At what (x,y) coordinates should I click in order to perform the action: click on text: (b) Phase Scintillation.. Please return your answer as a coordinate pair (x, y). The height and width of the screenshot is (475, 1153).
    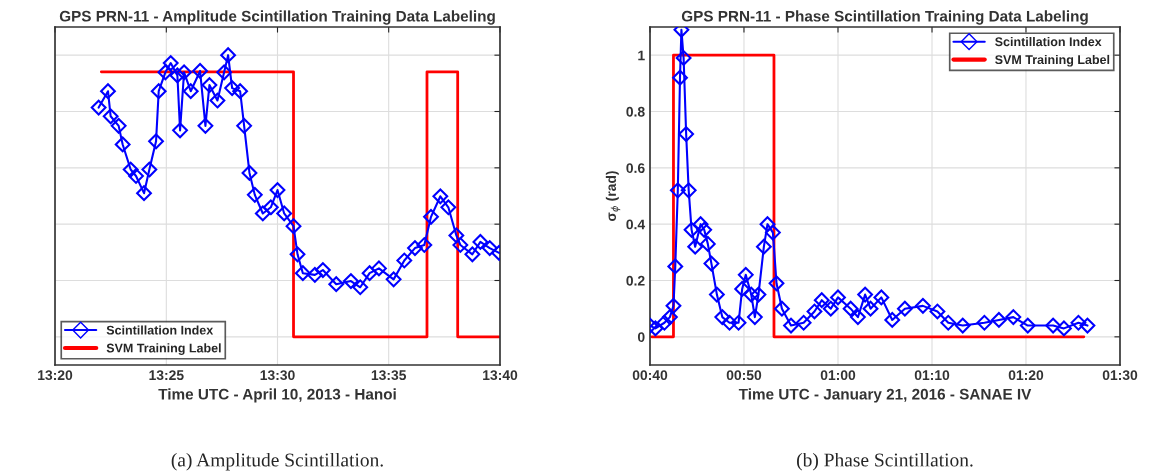
    Looking at the image, I should click on (885, 461).